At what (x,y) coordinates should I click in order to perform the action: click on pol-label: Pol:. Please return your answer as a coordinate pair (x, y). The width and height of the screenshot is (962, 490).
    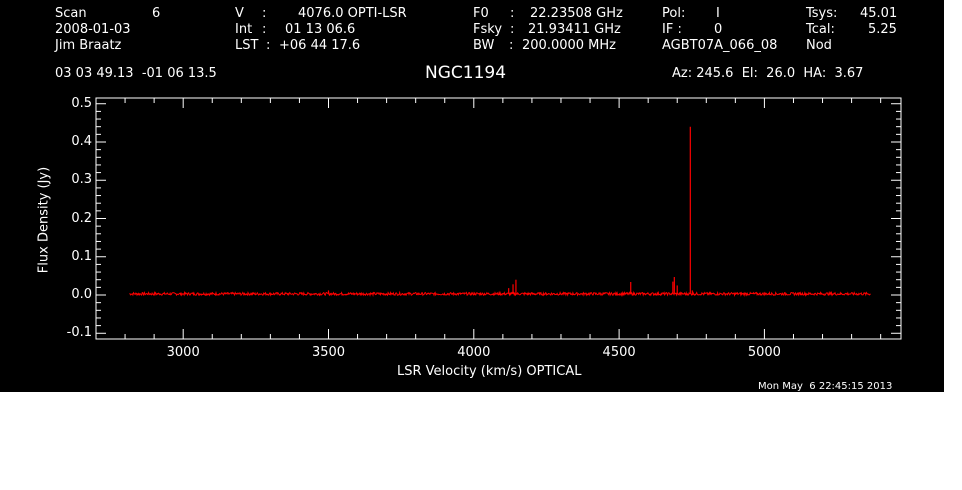
    Looking at the image, I should click on (674, 13).